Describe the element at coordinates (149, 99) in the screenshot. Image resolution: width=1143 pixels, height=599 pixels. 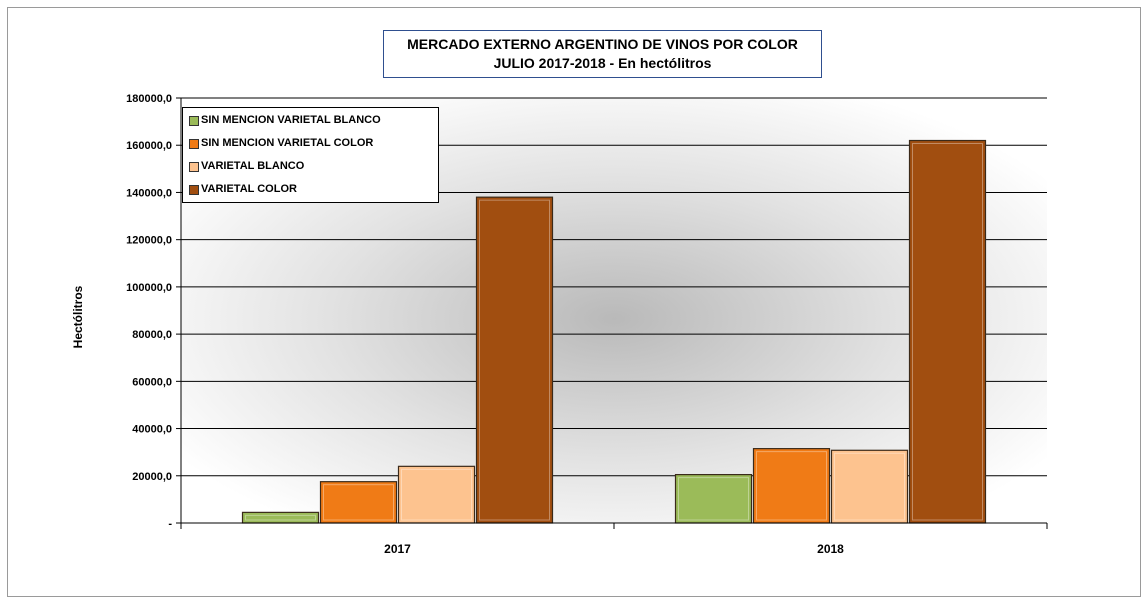
I see `y-tick-label: 180000,0` at that location.